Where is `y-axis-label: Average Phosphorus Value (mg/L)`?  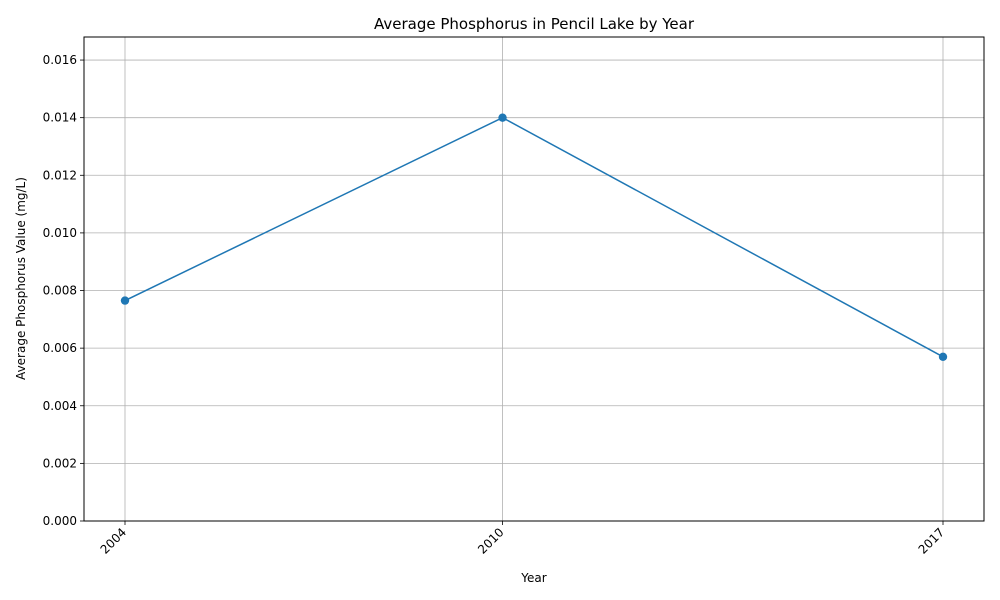 y-axis-label: Average Phosphorus Value (mg/L) is located at coordinates (21, 278).